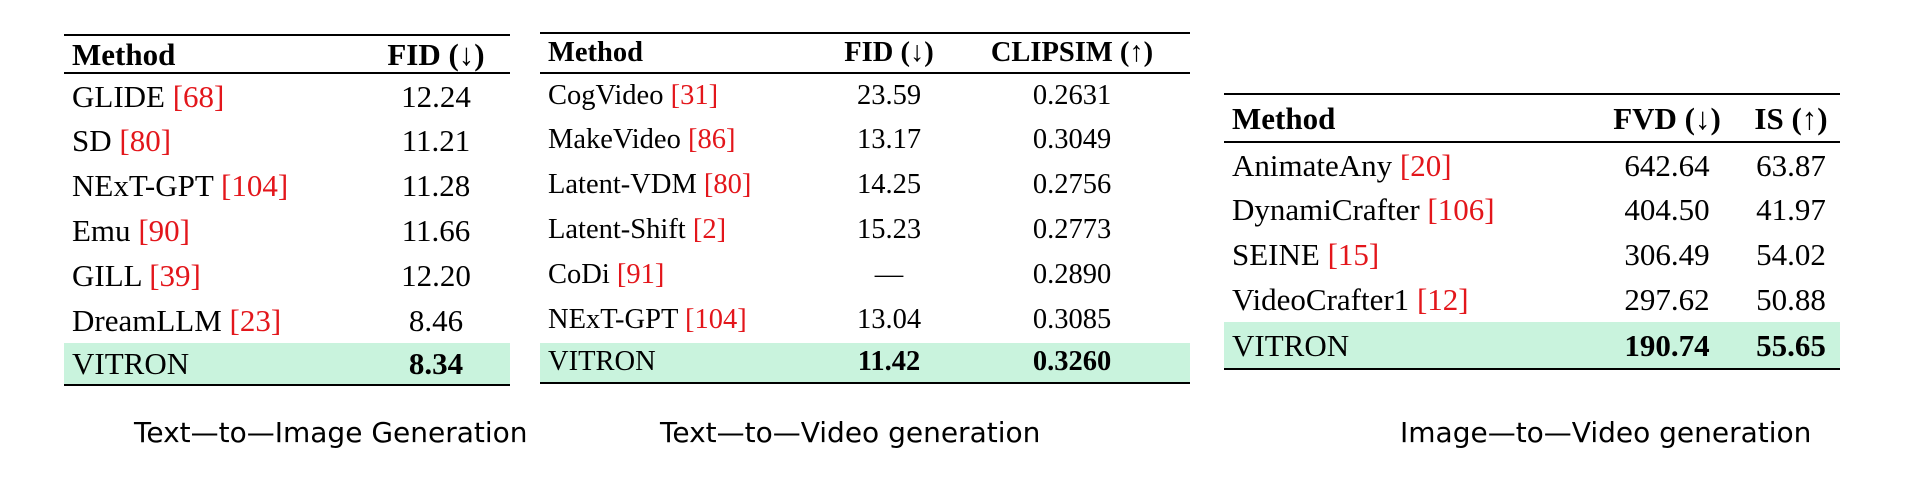  What do you see at coordinates (694, 95) in the screenshot?
I see `citation-ref: [31]` at bounding box center [694, 95].